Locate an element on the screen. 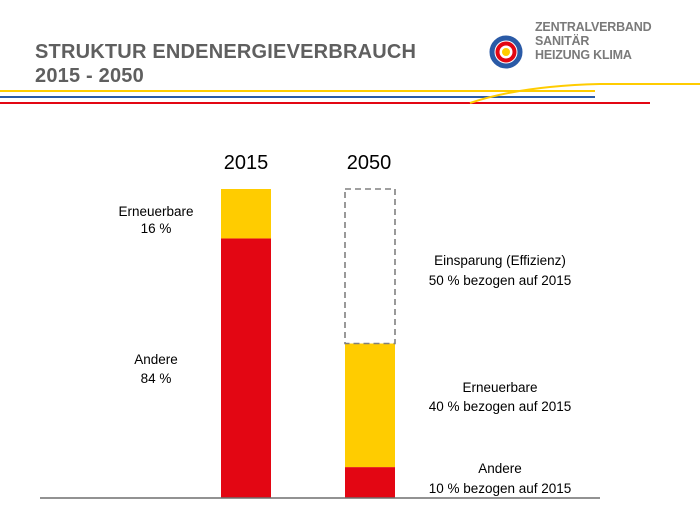 Image resolution: width=700 pixels, height=530 pixels. stripe-yellow-curve is located at coordinates (584, 93).